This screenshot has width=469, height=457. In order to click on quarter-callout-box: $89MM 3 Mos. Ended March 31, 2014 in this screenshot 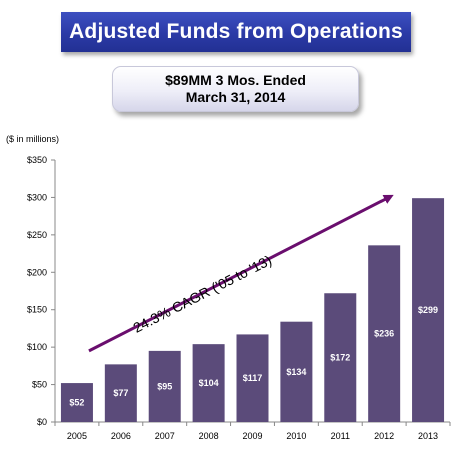, I will do `click(235, 89)`.